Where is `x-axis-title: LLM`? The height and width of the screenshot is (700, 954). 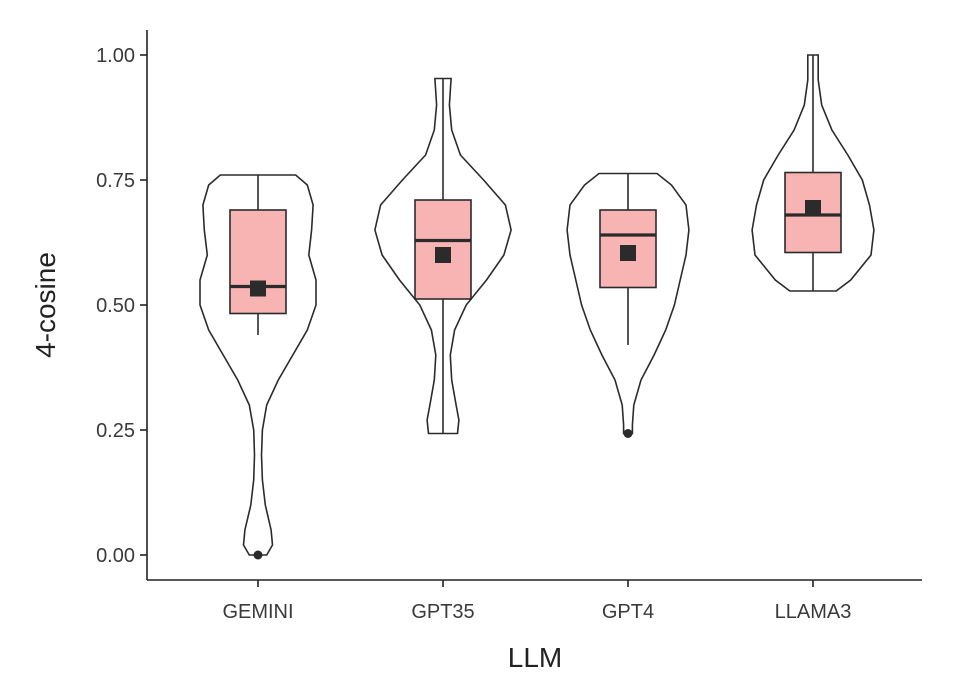
x-axis-title: LLM is located at coordinates (535, 657).